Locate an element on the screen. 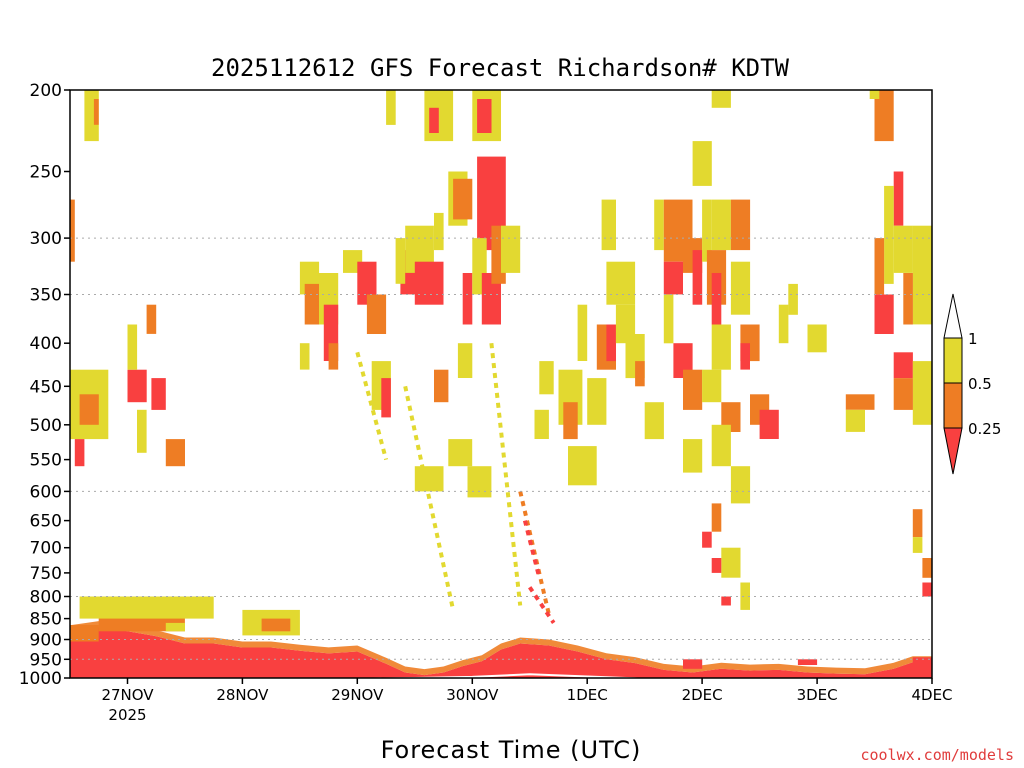 Image resolution: width=1024 pixels, height=768 pixels. x-tick-label: 3DEC is located at coordinates (817, 695).